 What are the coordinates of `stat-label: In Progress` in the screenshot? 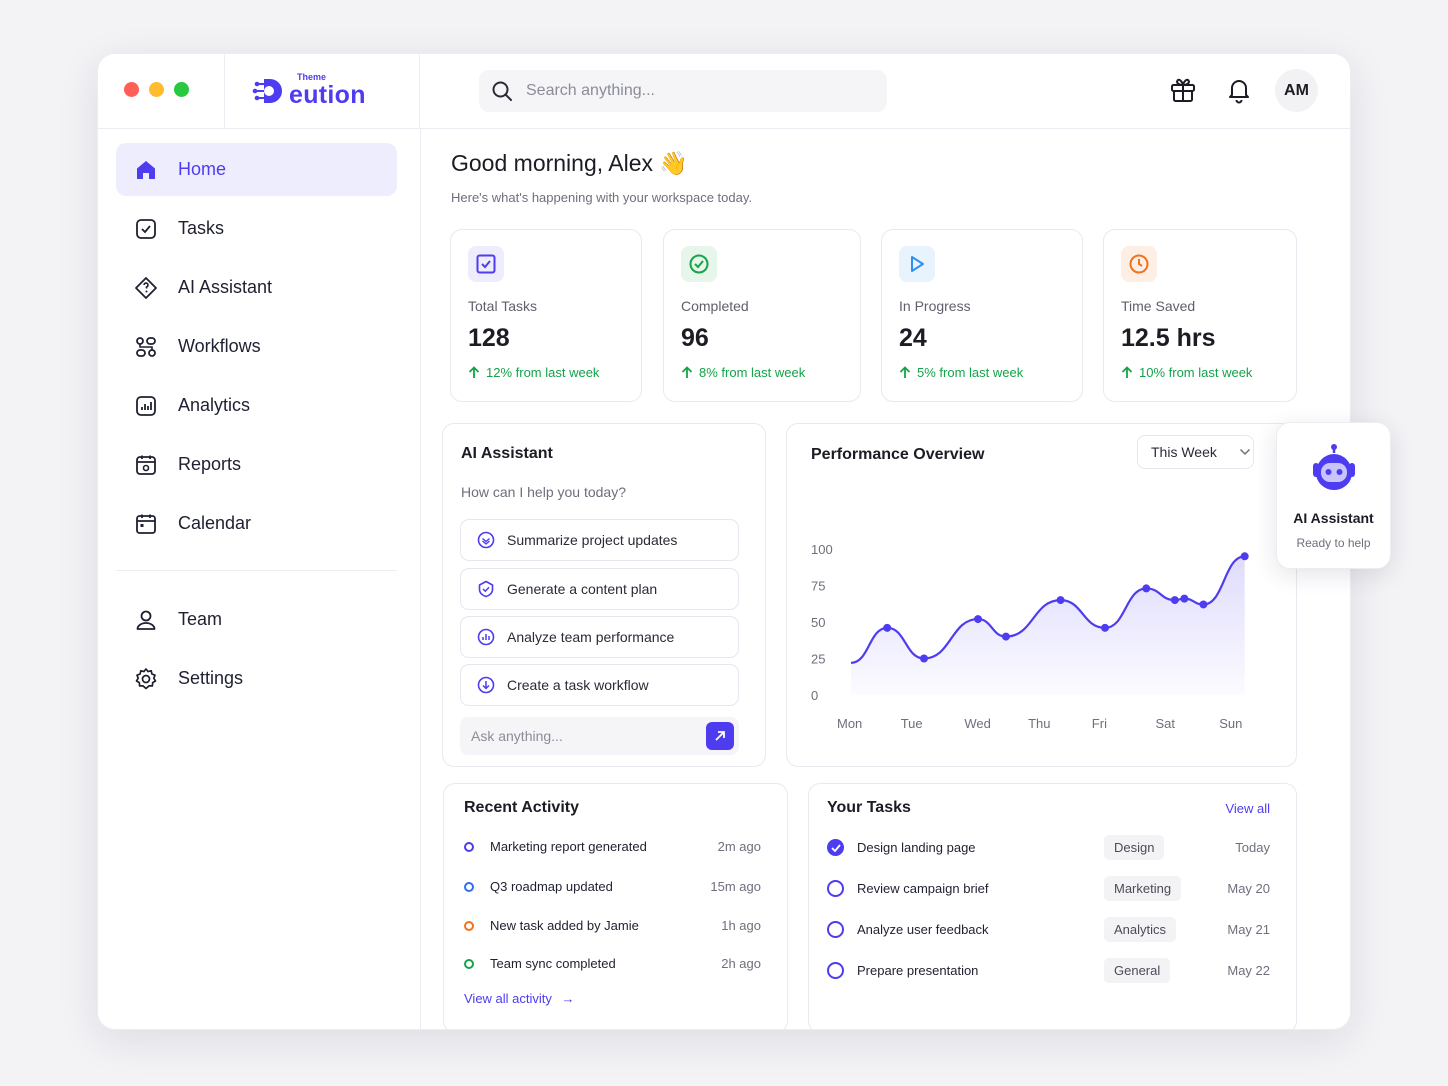 It's located at (935, 306).